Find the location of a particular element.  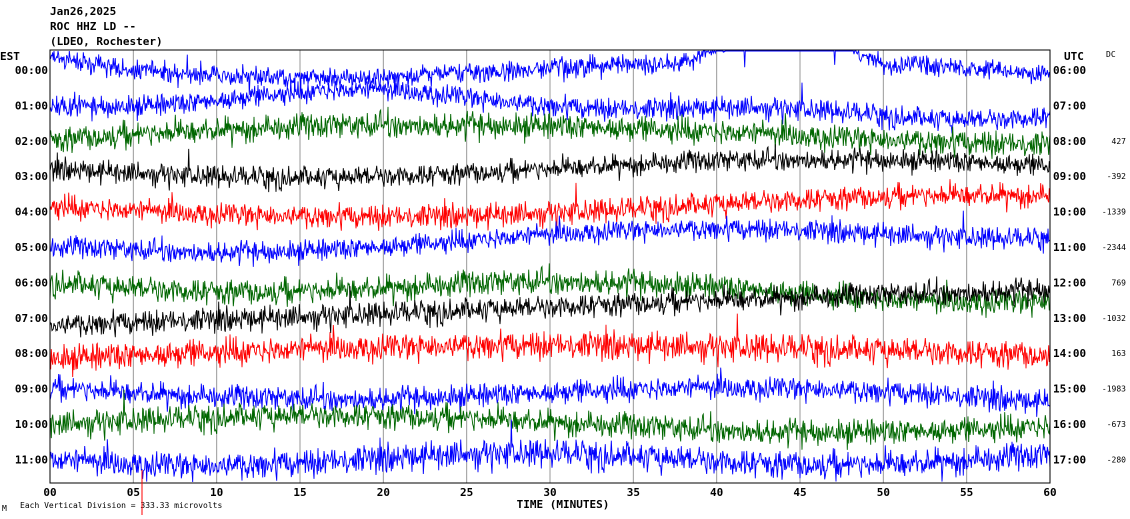

dc-header: DC is located at coordinates (1111, 54).